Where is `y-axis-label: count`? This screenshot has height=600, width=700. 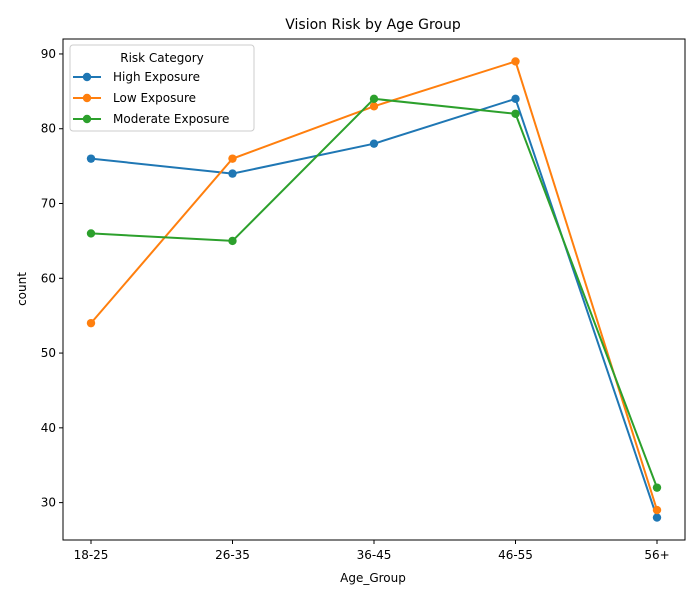 y-axis-label: count is located at coordinates (22, 289).